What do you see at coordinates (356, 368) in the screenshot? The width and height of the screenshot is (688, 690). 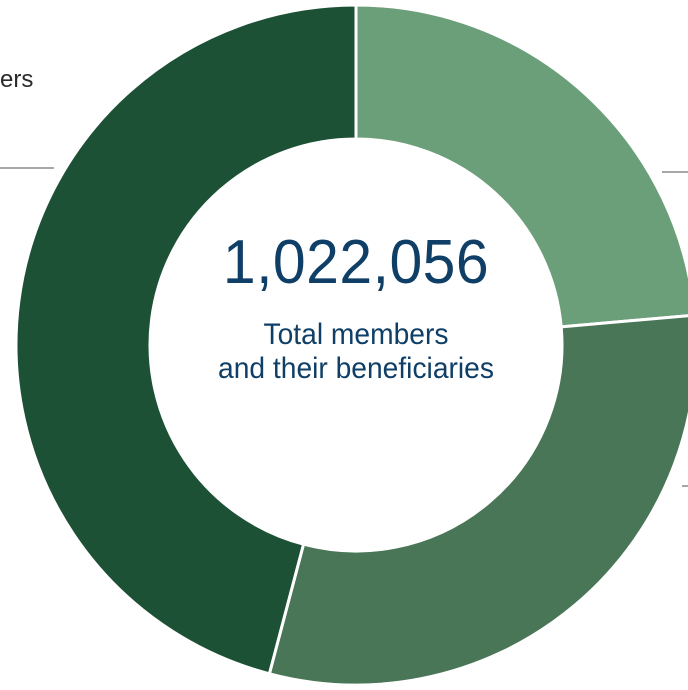 I see `center-caption-line-2: and their beneficiaries` at bounding box center [356, 368].